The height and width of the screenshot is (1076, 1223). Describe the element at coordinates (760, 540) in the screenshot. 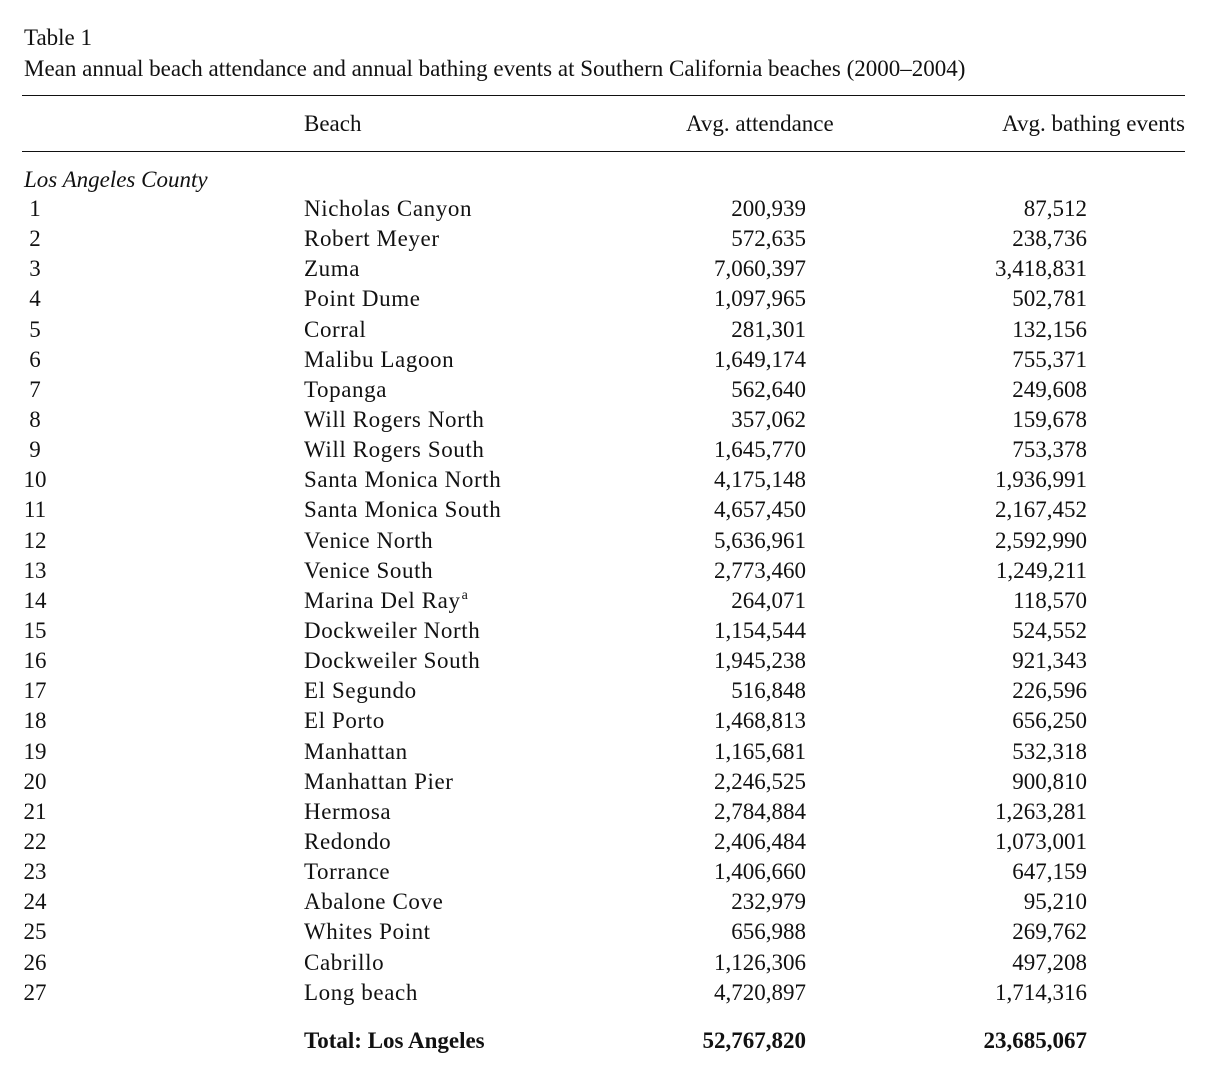

I see `attendance-cell: 5,636,961` at that location.